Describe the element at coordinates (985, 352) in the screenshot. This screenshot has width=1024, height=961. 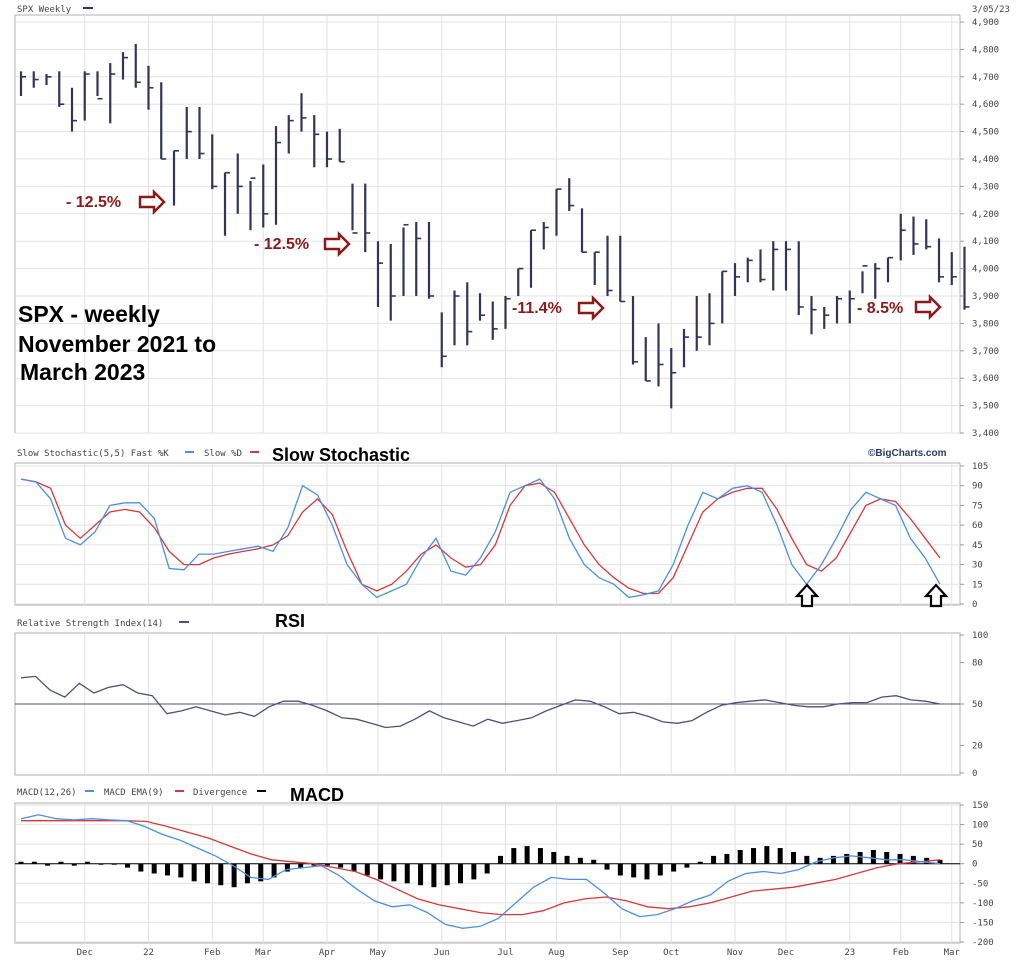
I see `price-y-tick-label: 3,700` at that location.